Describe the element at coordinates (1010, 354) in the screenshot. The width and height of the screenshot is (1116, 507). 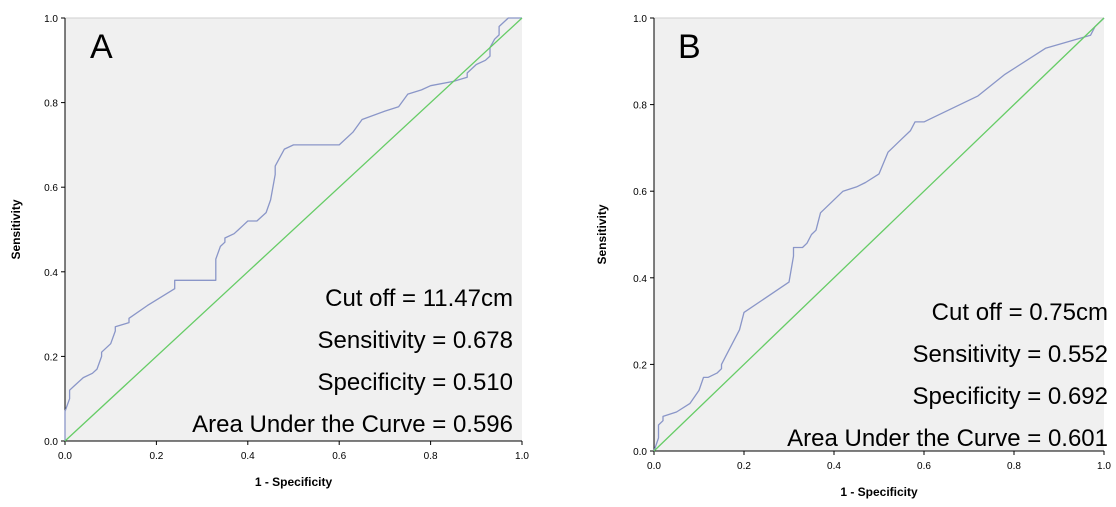
I see `stat-annotation: Sensitivity = 0.552` at that location.